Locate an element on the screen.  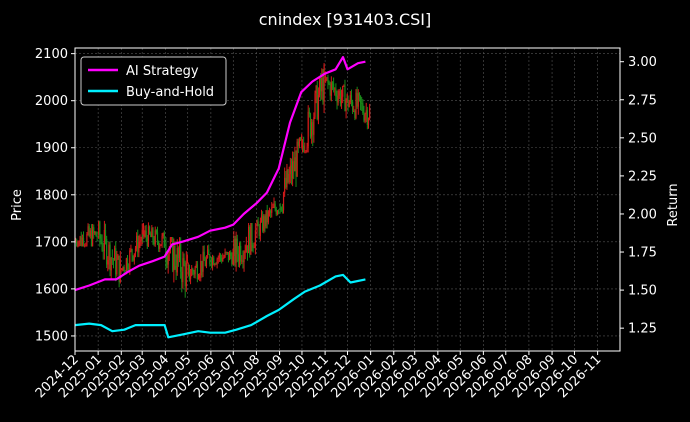
series-line-buy-and-hold is located at coordinates (220, 306).